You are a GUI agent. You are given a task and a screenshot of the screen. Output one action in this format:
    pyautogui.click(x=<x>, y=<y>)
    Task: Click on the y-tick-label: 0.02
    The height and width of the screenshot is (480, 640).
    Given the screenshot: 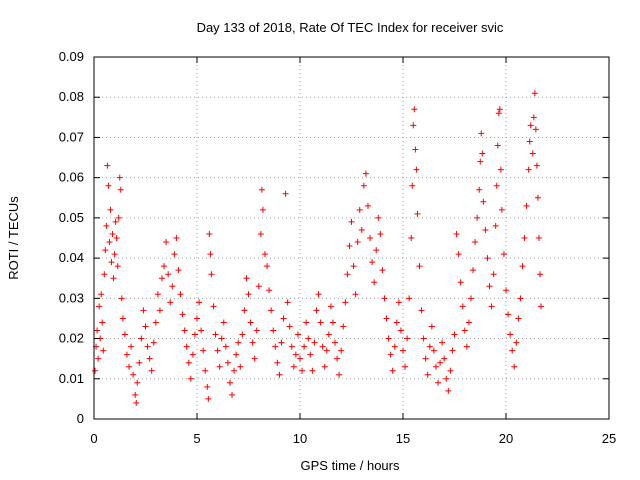 What is the action you would take?
    pyautogui.click(x=71, y=338)
    